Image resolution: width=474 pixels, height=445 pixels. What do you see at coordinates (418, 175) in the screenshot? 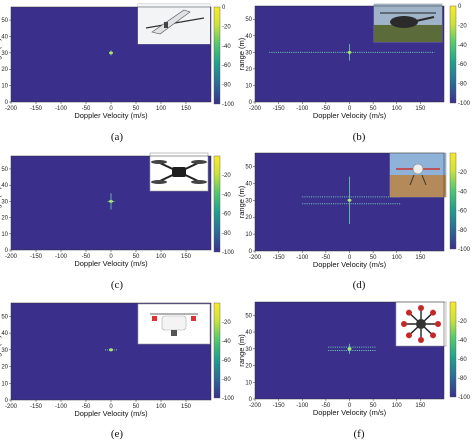
I see `hexacopter-drone-photo` at bounding box center [418, 175].